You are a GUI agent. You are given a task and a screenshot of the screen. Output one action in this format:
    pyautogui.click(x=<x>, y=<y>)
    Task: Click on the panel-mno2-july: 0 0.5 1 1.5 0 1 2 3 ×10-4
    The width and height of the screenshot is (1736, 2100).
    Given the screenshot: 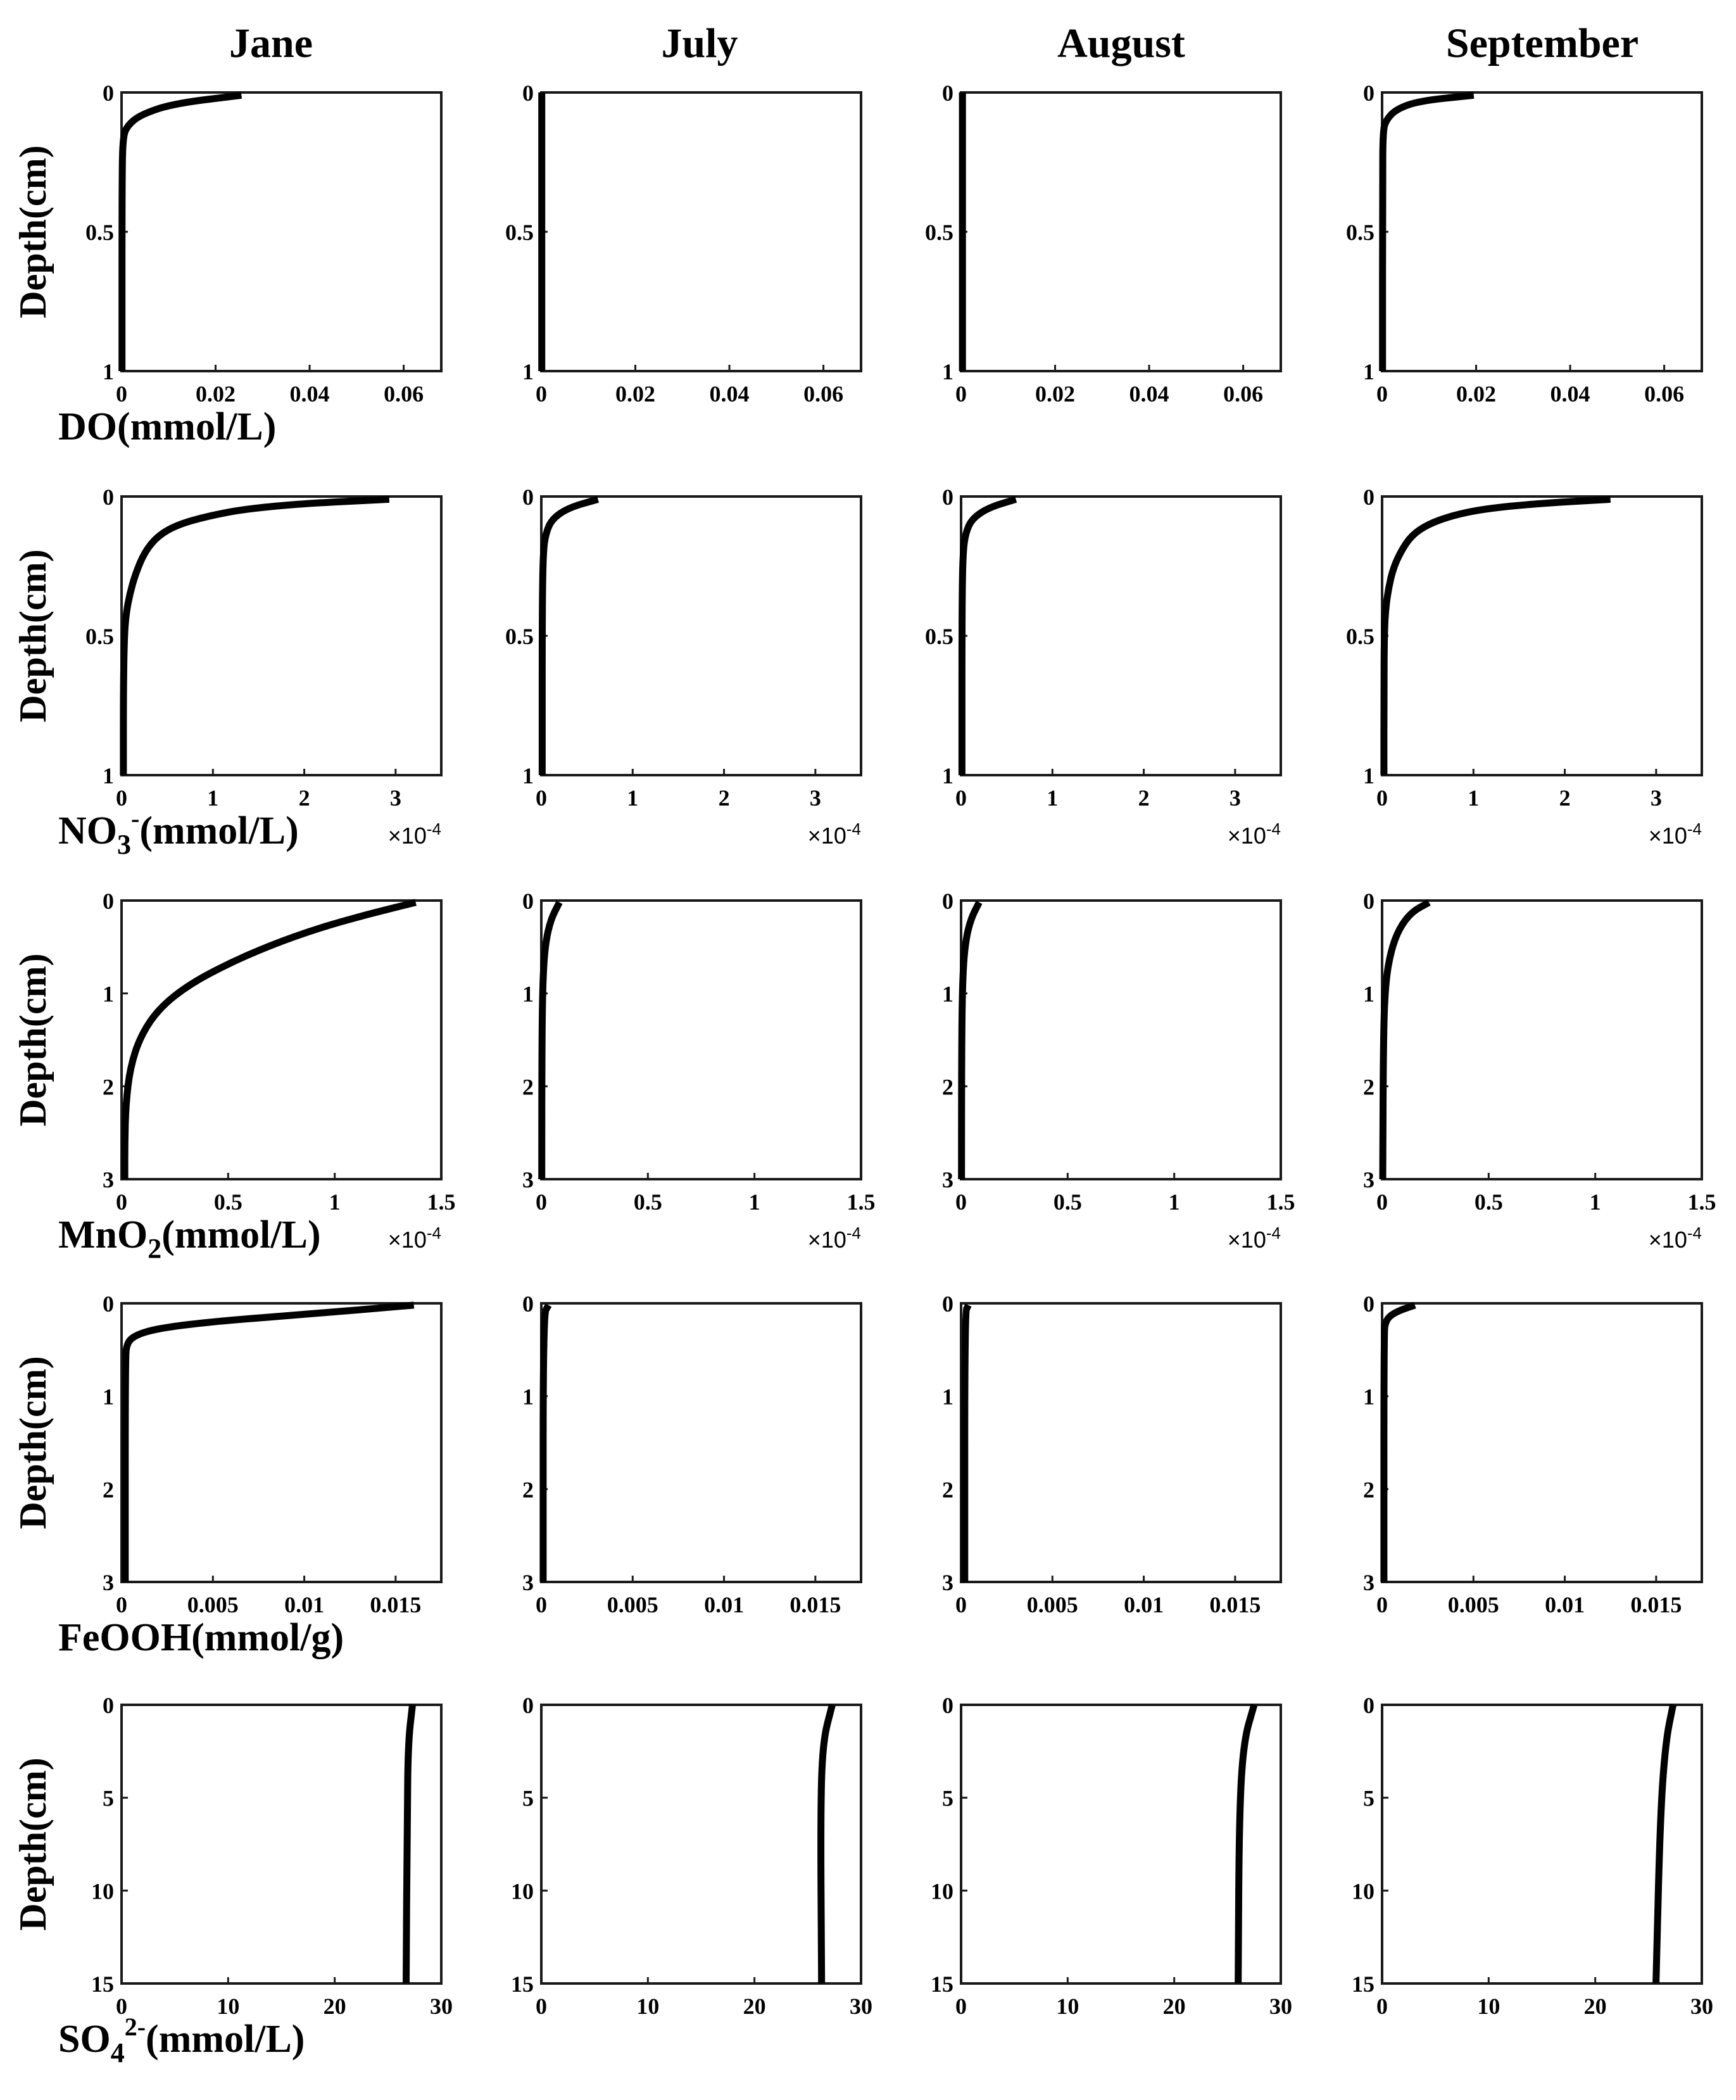 What is the action you would take?
    pyautogui.click(x=699, y=1071)
    